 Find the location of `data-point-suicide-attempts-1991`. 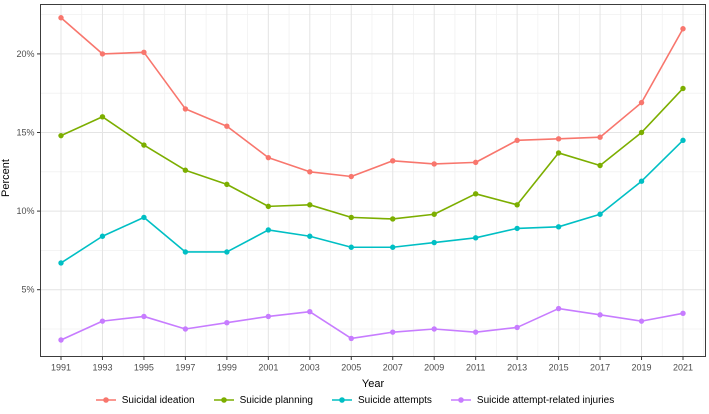

data-point-suicide-attempts-1991 is located at coordinates (61, 263).